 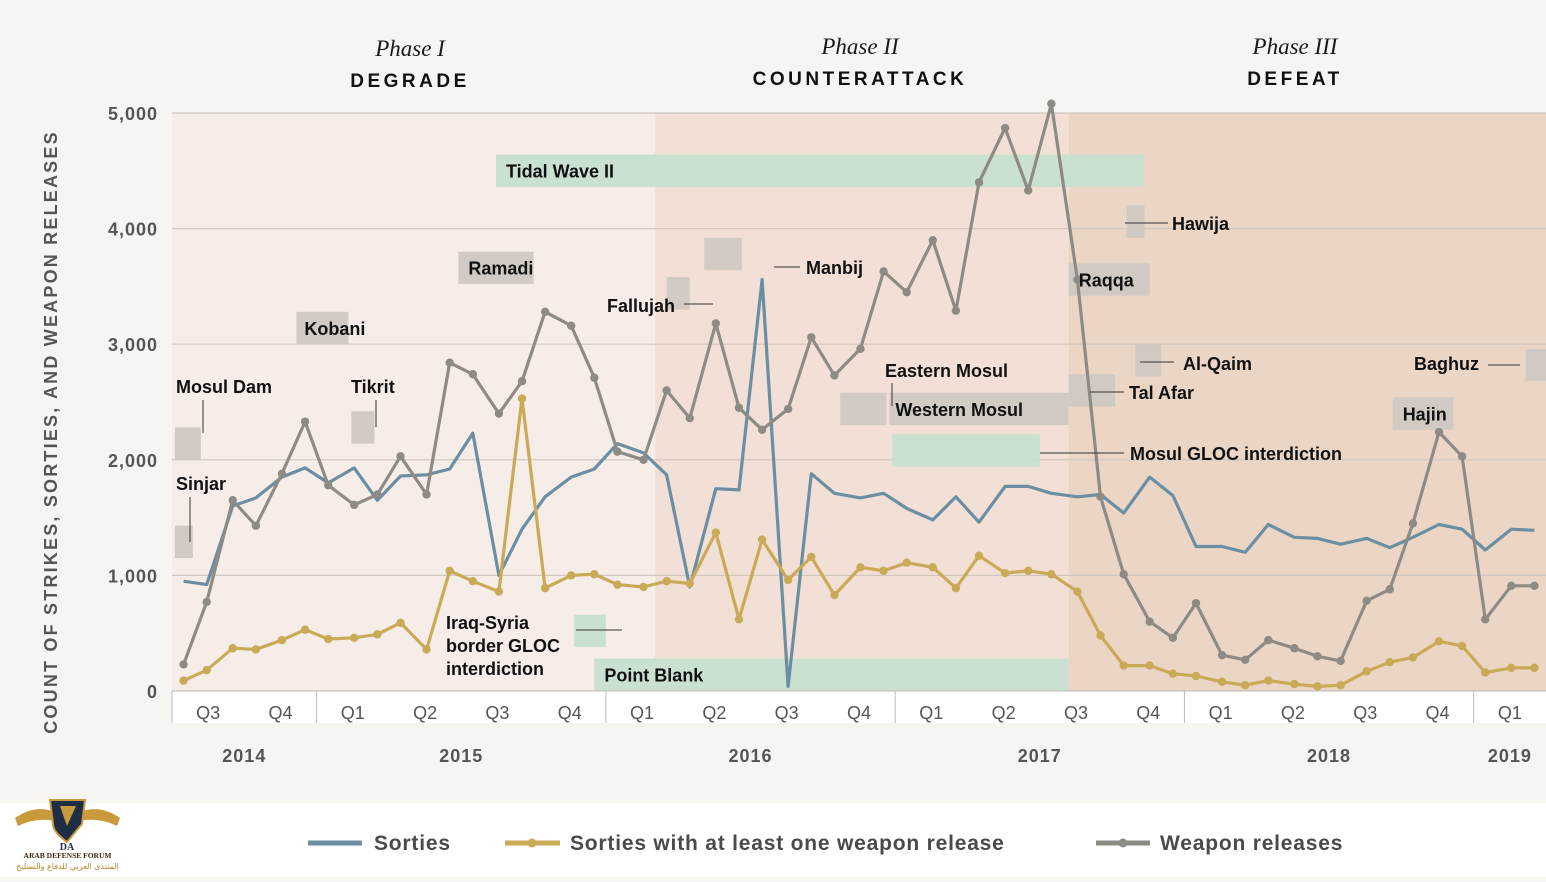 What do you see at coordinates (1365, 713) in the screenshot?
I see `quarter-tick-label: Q3` at bounding box center [1365, 713].